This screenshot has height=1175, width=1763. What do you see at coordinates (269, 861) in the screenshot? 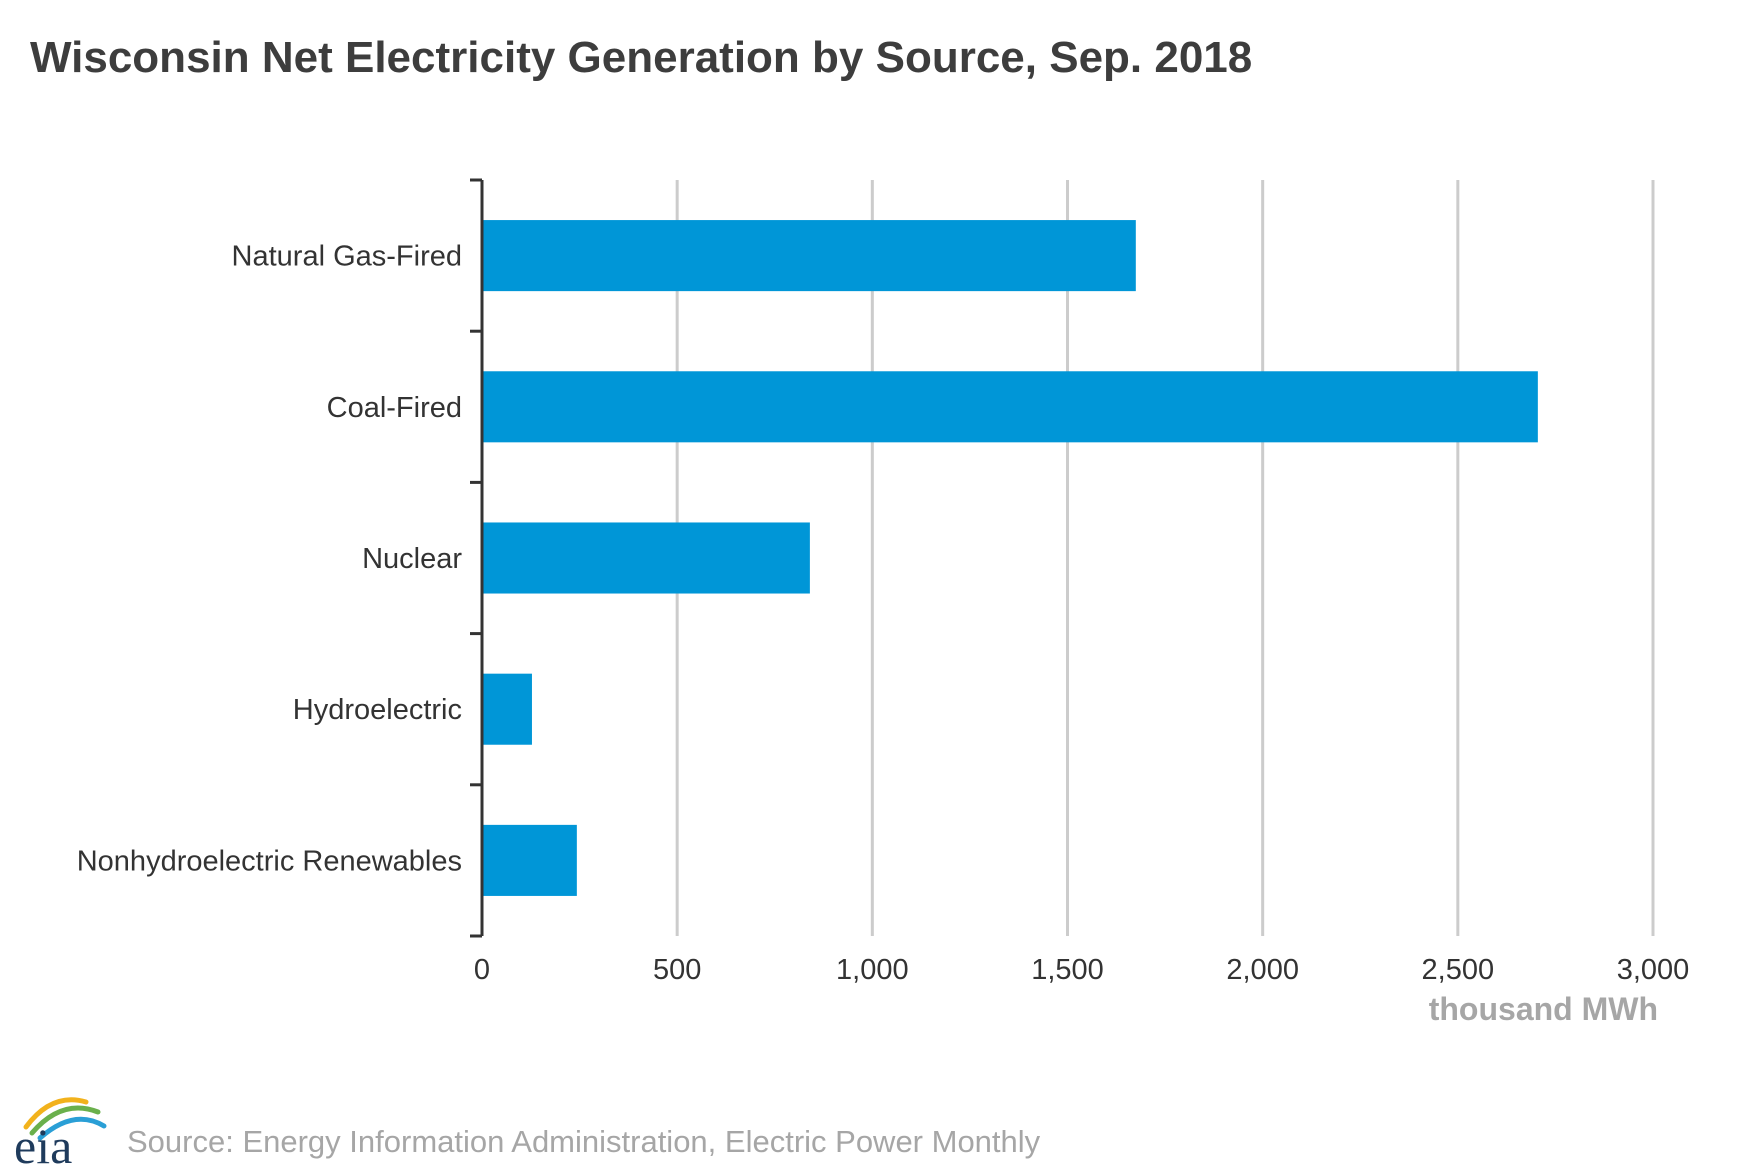
I see `category-label-nonhydroelectric-renewables: Nonhydroelectric Renewables` at bounding box center [269, 861].